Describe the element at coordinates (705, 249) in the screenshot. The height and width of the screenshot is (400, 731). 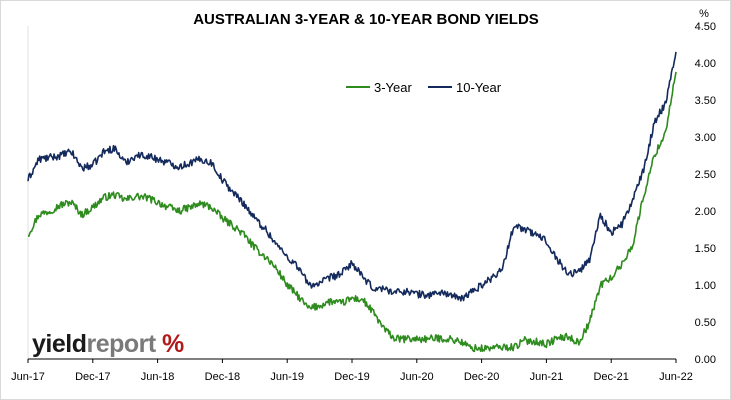
I see `y-tick-label: 1.50` at that location.